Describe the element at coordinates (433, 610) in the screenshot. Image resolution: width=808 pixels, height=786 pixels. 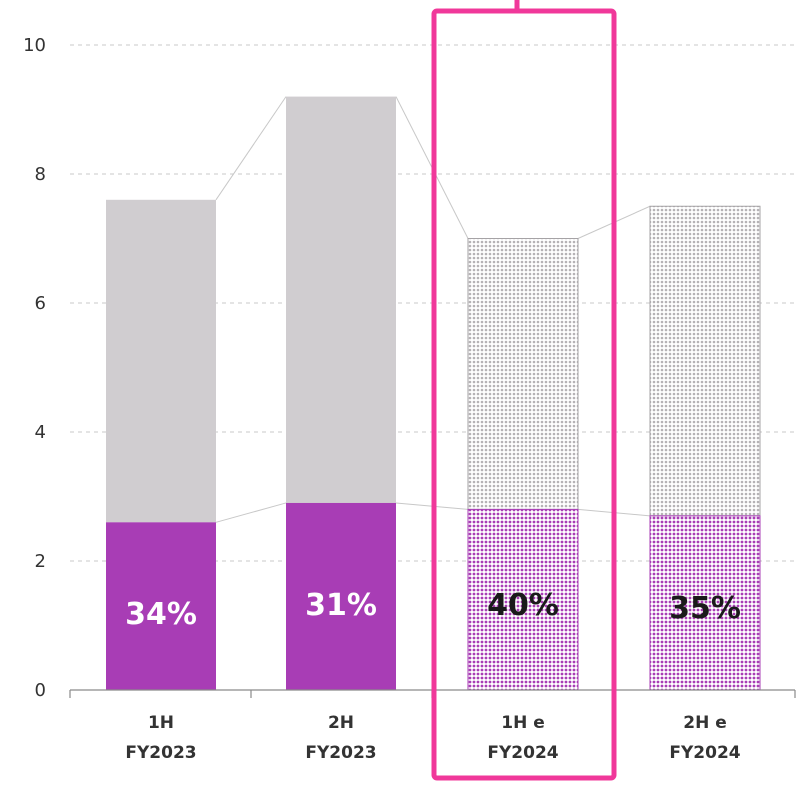
I see `data-labels: 34% 31% 40% 35%` at that location.